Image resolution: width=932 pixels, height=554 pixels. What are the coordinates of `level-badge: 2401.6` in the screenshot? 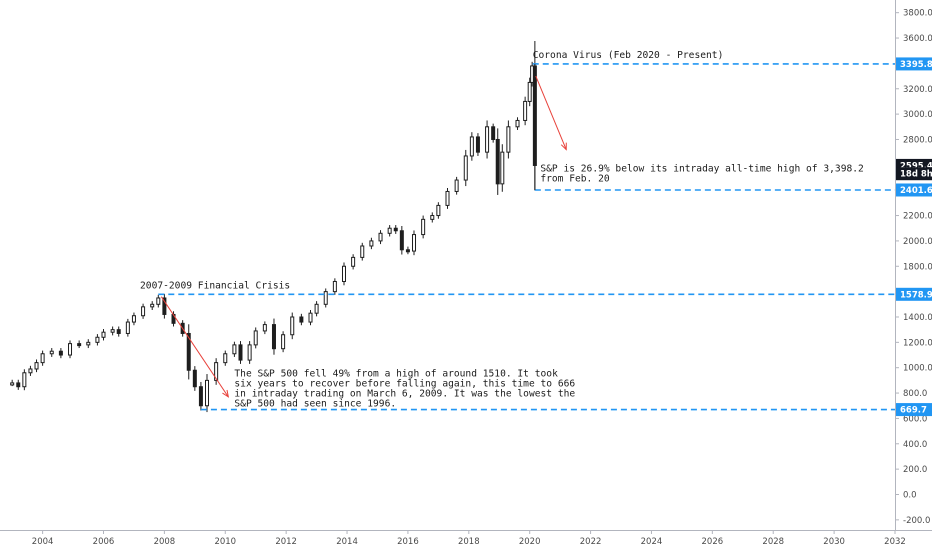 It's located at (914, 190).